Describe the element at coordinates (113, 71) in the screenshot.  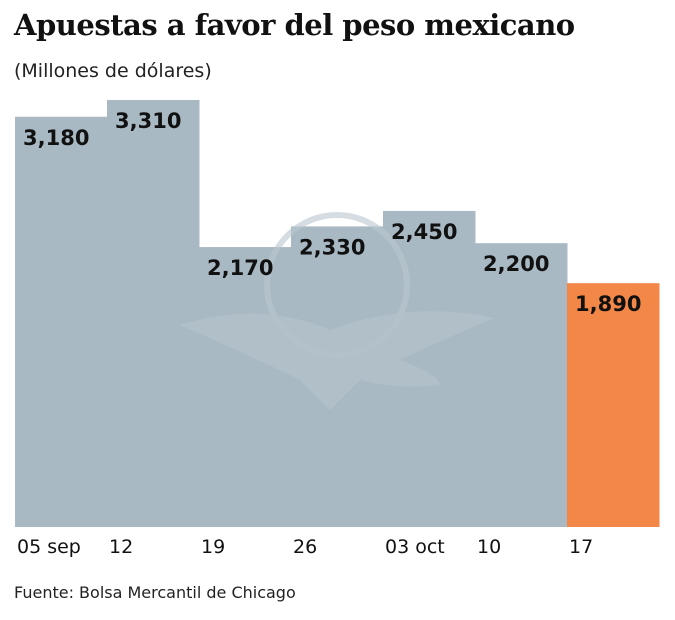
I see `chart-subtitle: (Millones de dólares)` at that location.